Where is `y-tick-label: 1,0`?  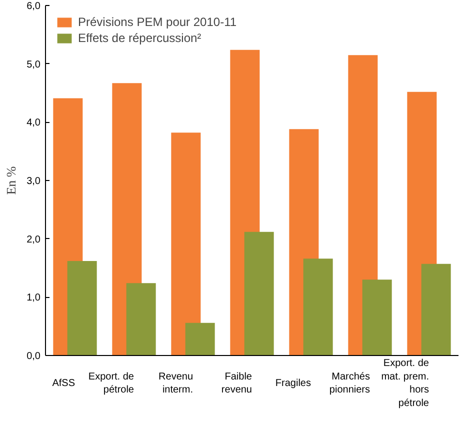
y-tick-label: 1,0 is located at coordinates (33, 298).